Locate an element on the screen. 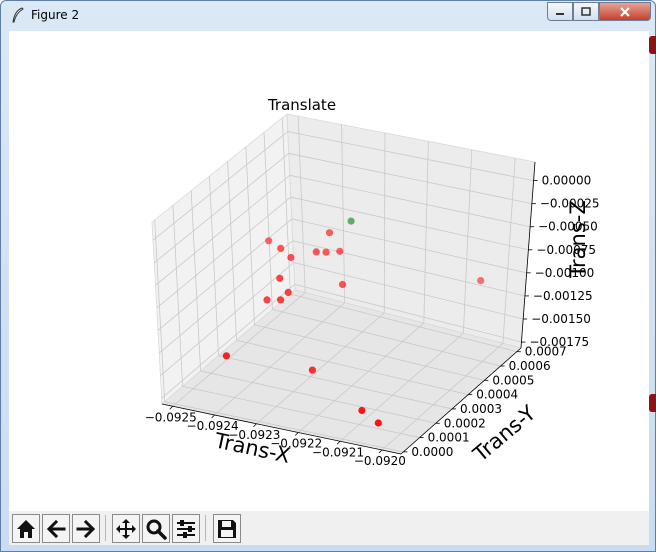  x-tick-label: −0.0922 is located at coordinates (296, 444).